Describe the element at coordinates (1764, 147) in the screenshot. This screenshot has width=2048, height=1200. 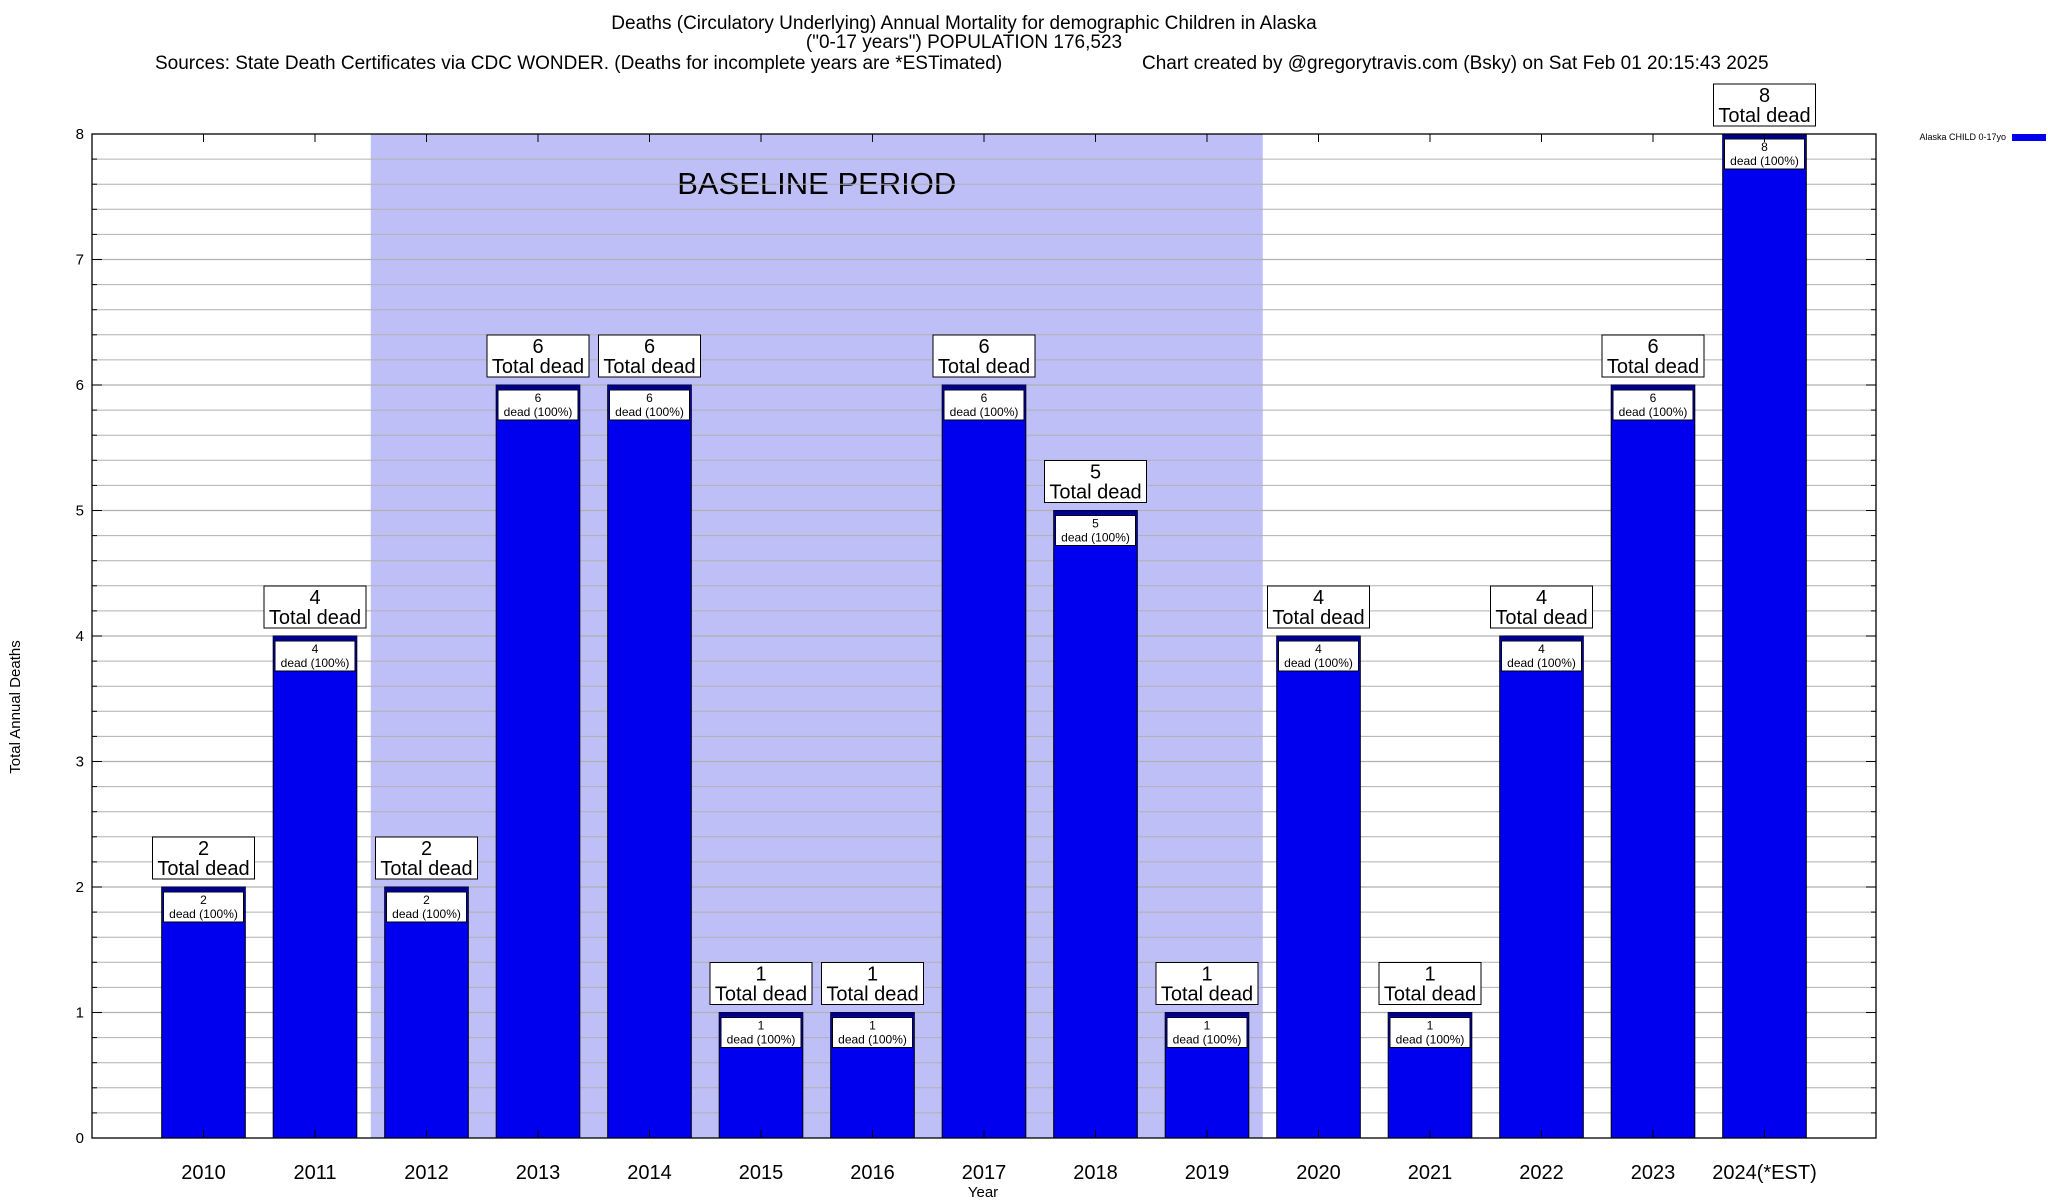
I see `inner-label-number: 8` at that location.